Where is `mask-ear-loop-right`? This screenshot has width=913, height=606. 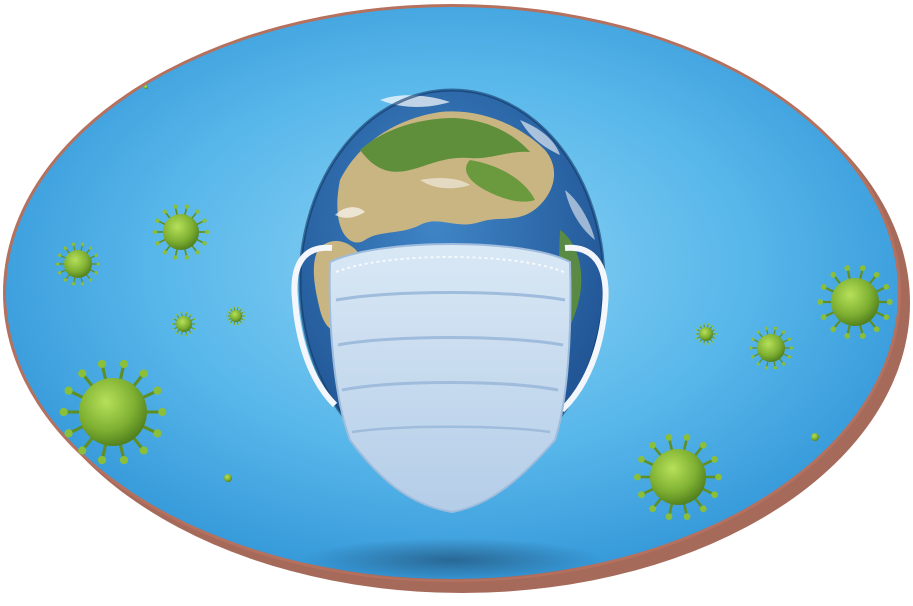
mask-ear-loop-right is located at coordinates (584, 328).